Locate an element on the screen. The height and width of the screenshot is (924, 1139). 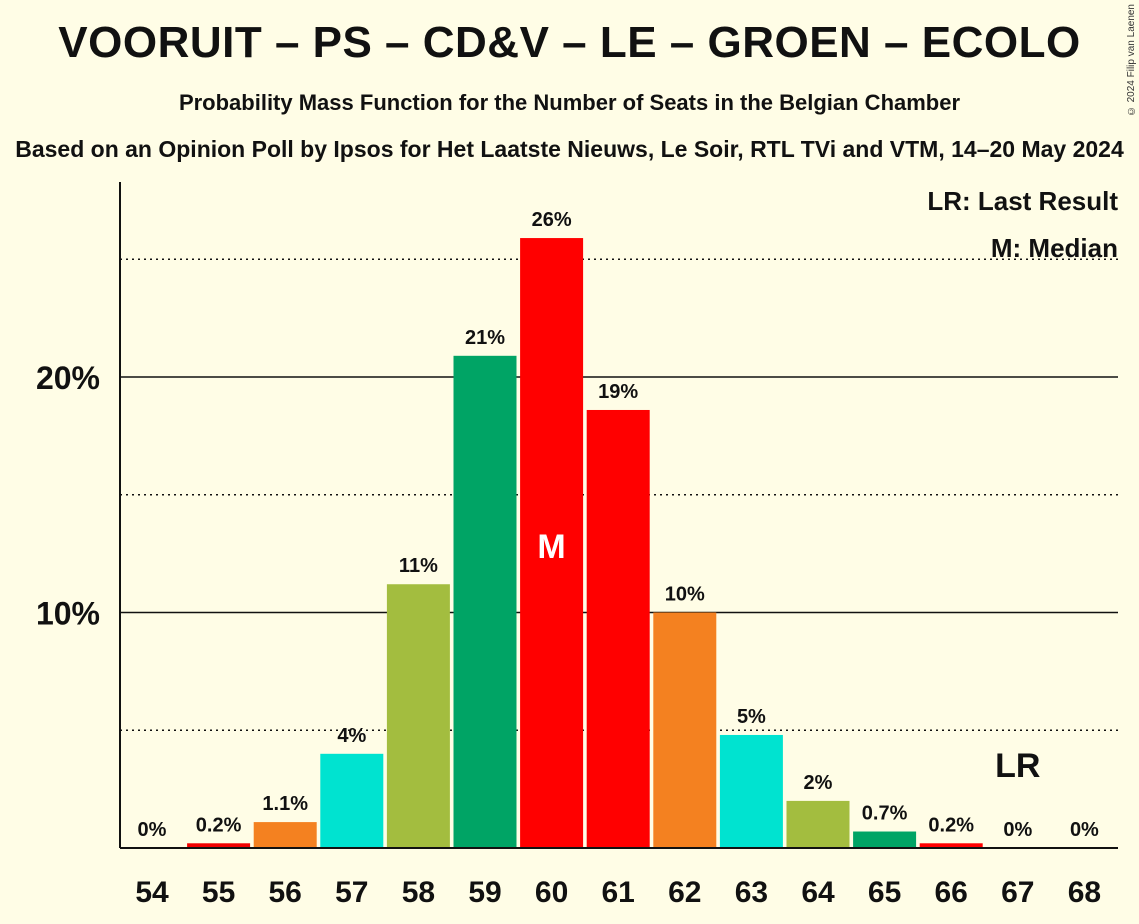
x-tick-label: 56 is located at coordinates (285, 892).